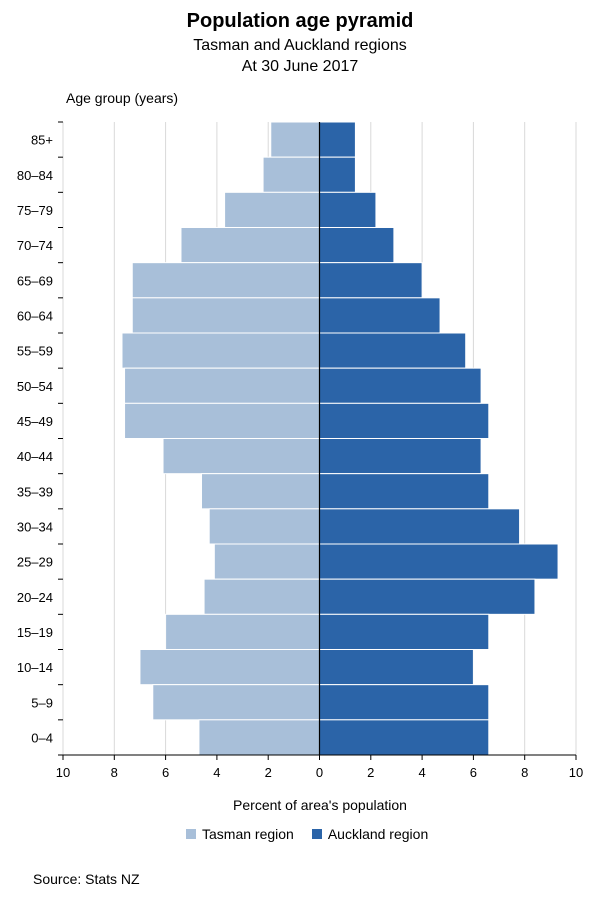  What do you see at coordinates (191, 834) in the screenshot?
I see `legend-swatch-tasman` at bounding box center [191, 834].